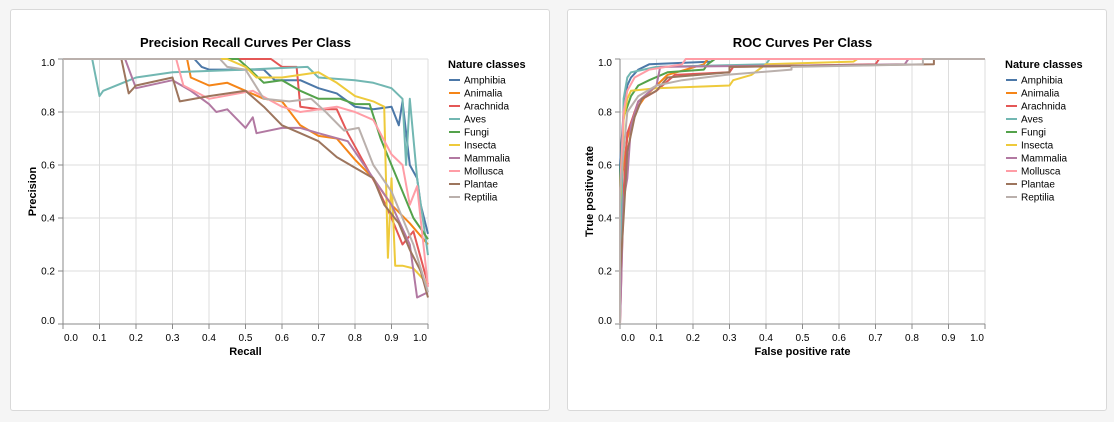  Describe the element at coordinates (245, 352) in the screenshot. I see `x-axis-label: Recall` at that location.